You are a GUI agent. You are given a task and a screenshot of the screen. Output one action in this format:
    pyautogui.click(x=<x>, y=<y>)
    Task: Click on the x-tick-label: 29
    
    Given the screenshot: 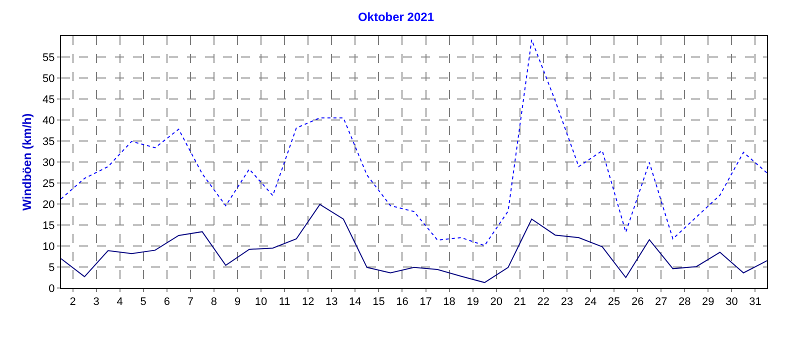 What is the action you would take?
    pyautogui.click(x=708, y=302)
    